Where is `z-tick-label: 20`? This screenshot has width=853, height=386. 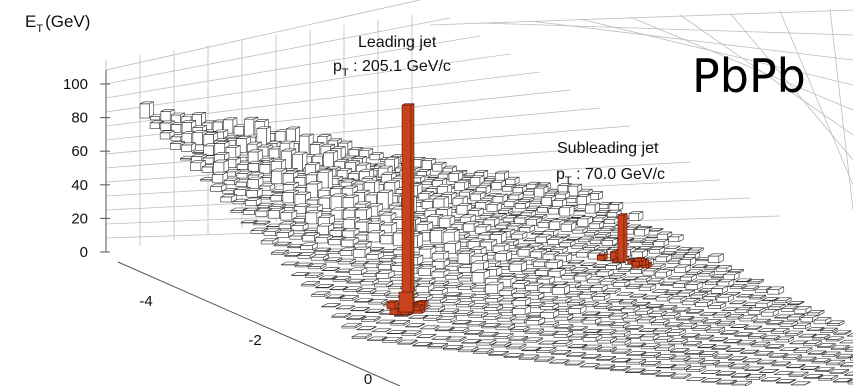
z-tick-label: 20 is located at coordinates (79, 218).